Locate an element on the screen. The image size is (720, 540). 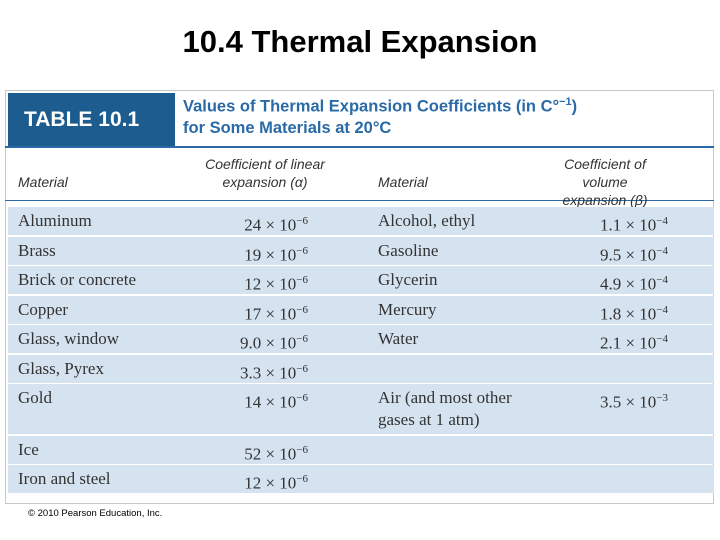
fluid: Mercury is located at coordinates (407, 310).